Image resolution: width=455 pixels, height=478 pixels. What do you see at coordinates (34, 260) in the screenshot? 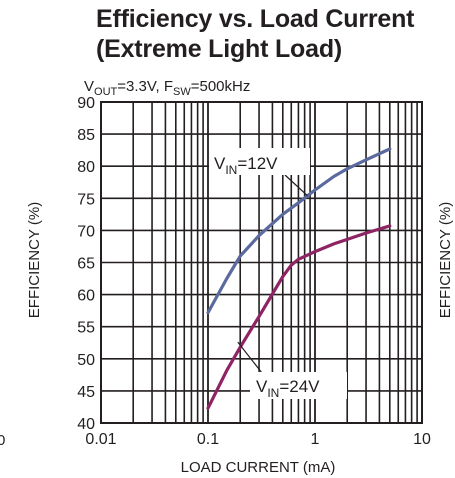
I see `y-axis-title: EFFICIENCY (%)` at bounding box center [34, 260].